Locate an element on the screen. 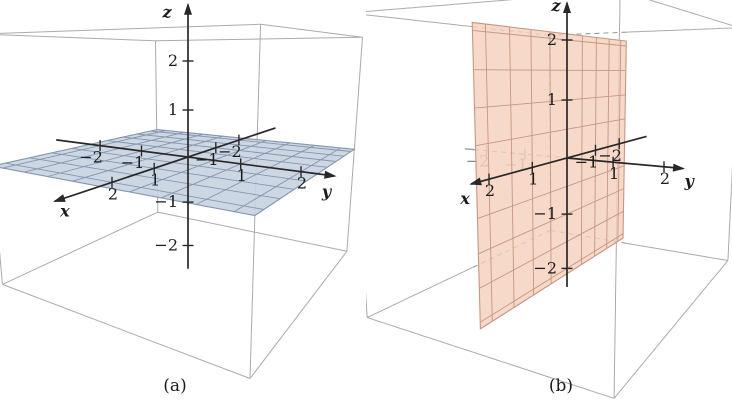  x-axis is located at coordinates (558, 160).